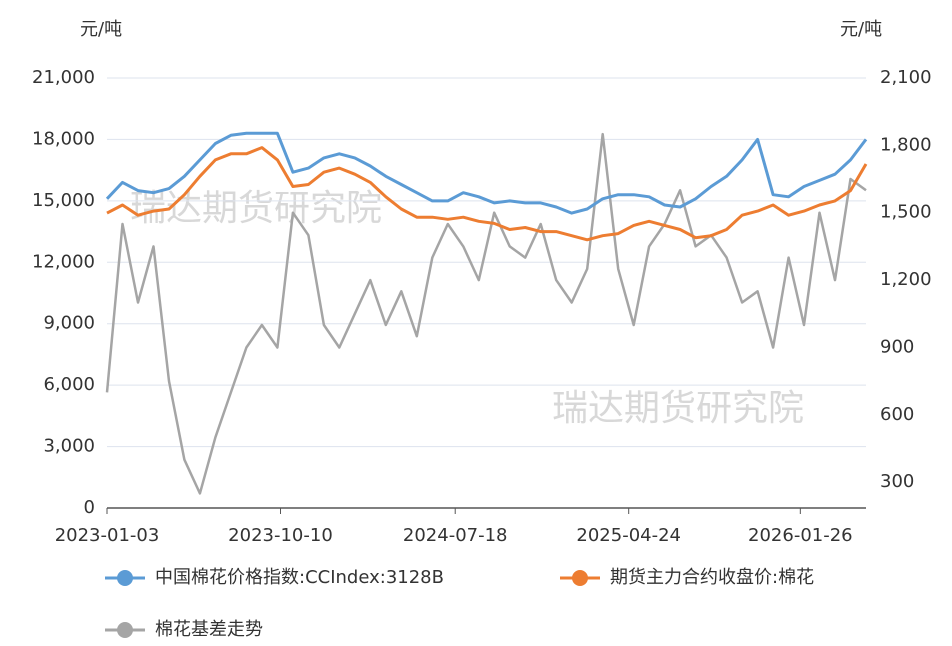 The image size is (952, 646). I want to click on y2-tick-label: 300, so click(897, 481).